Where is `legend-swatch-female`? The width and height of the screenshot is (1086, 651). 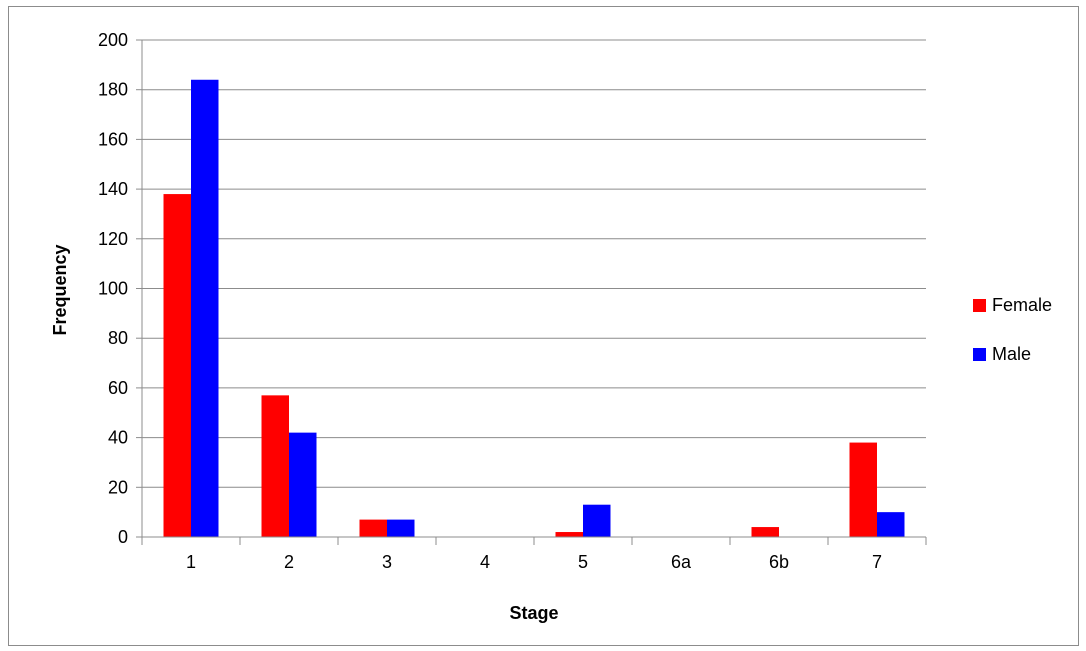 legend-swatch-female is located at coordinates (979, 305).